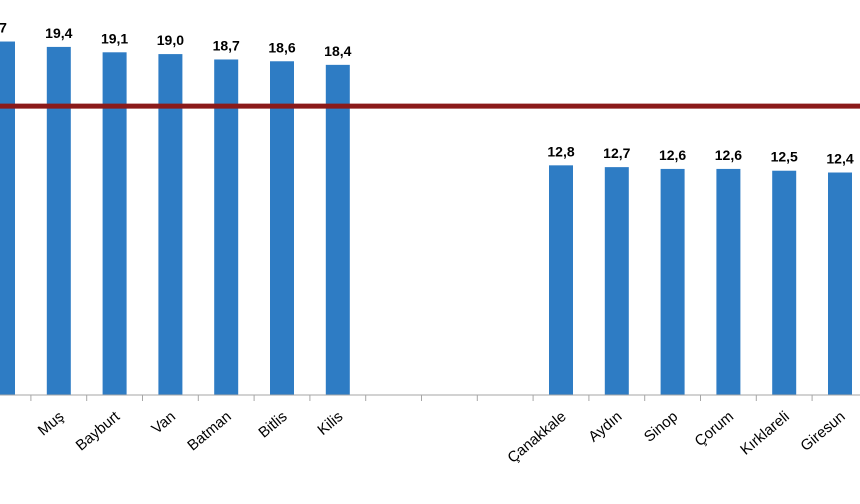  What do you see at coordinates (839, 159) in the screenshot?
I see `value-label: 12,4` at bounding box center [839, 159].